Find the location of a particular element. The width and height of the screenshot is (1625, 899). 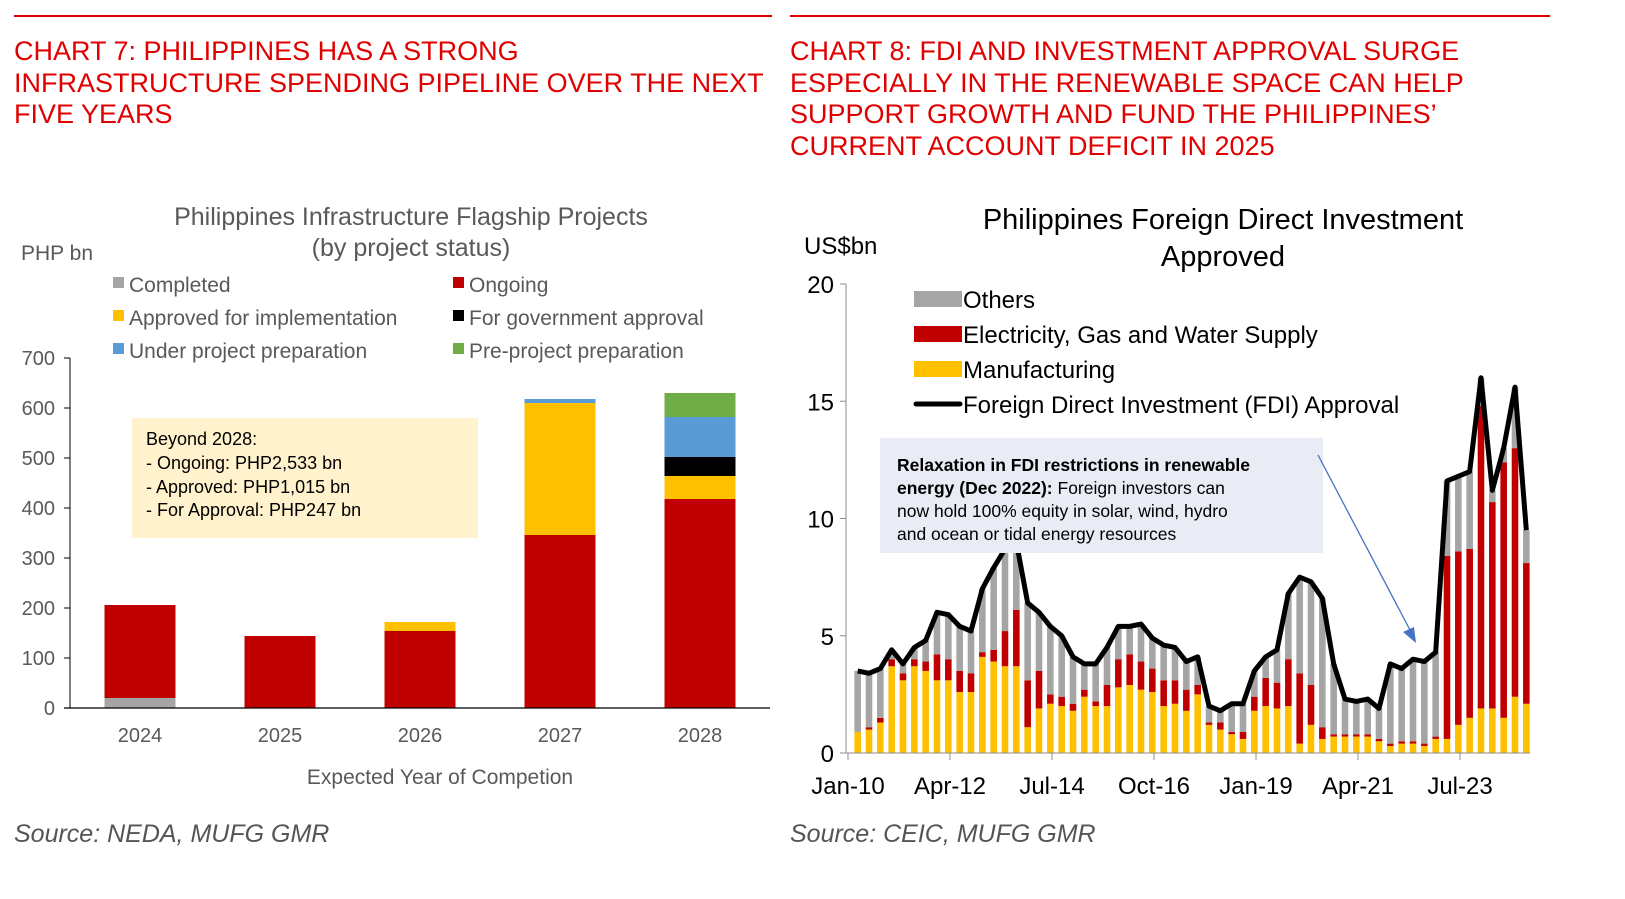

annotation-line: - Ongoing: PHP2,533 bn is located at coordinates (244, 463).